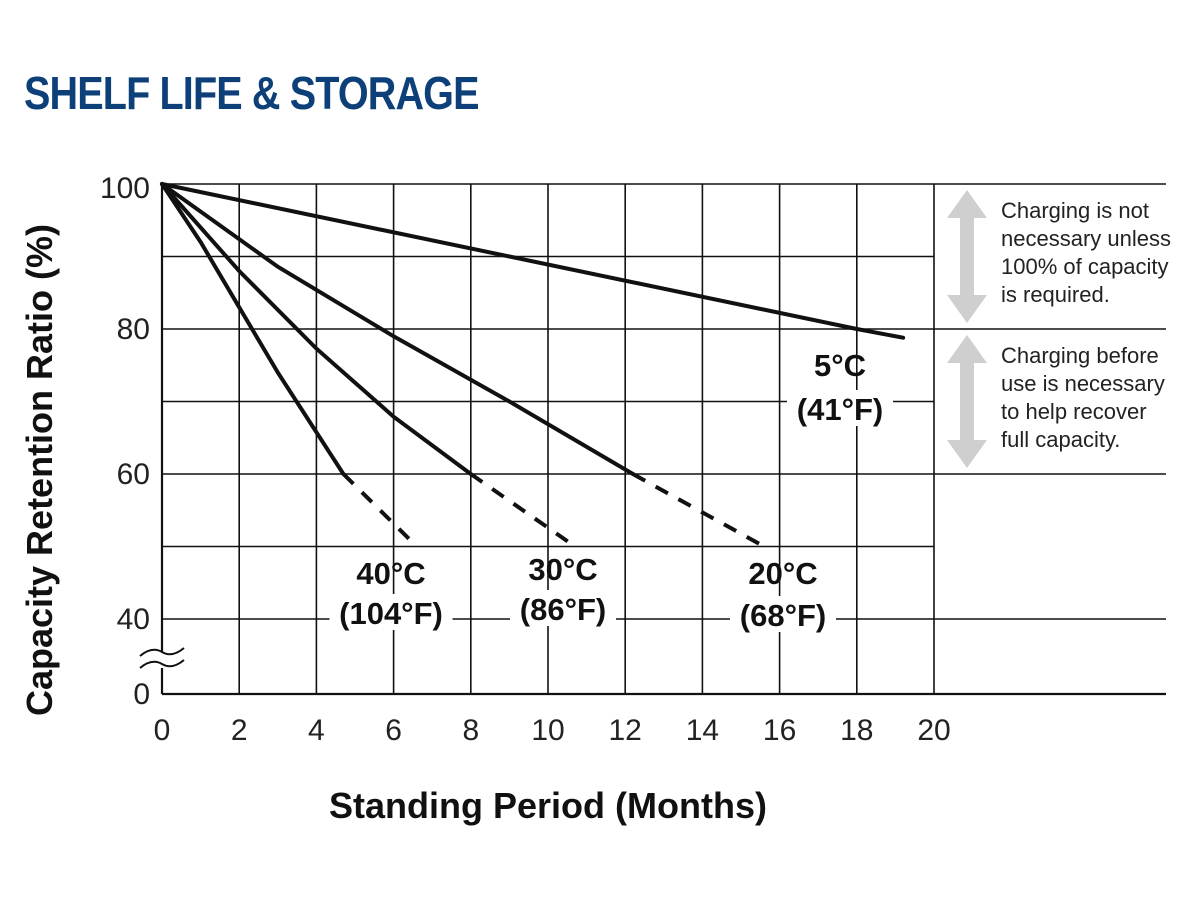 The height and width of the screenshot is (900, 1200). What do you see at coordinates (125, 188) in the screenshot?
I see `y-tick-label: 100` at bounding box center [125, 188].